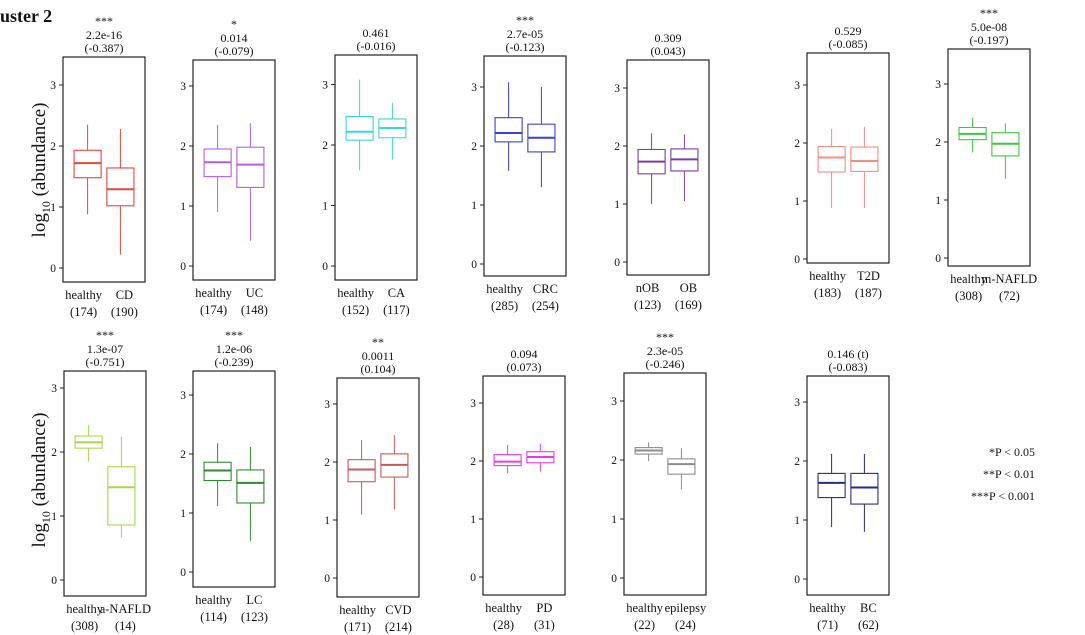  Describe the element at coordinates (525, 47) in the screenshot. I see `p4-effect-size: (-0.123)` at that location.